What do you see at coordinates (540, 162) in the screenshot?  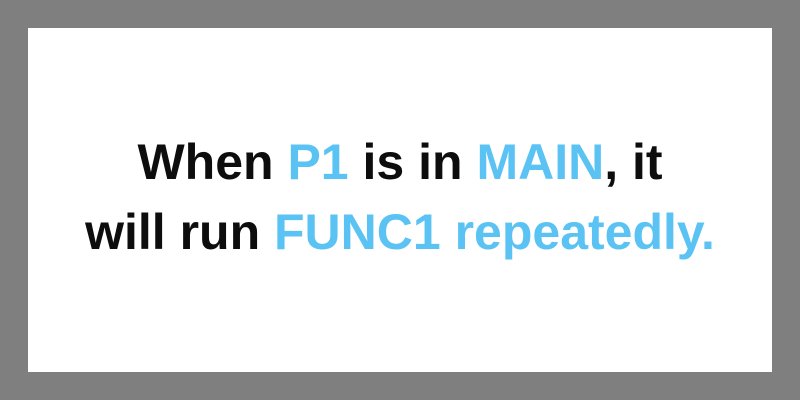 I see `highlight-main: MAIN` at bounding box center [540, 162].